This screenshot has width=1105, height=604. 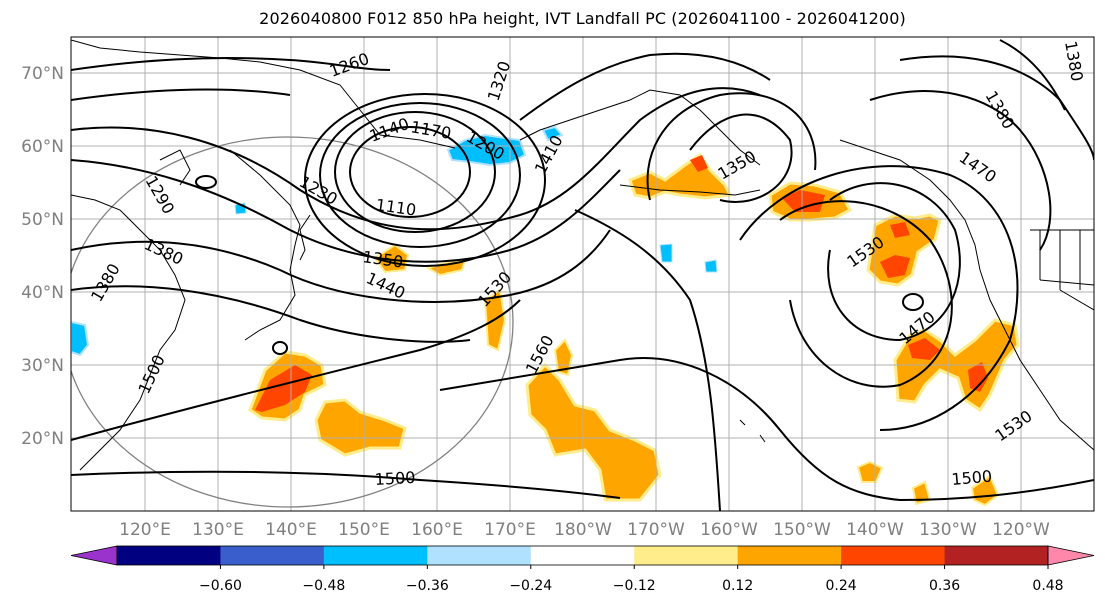 What do you see at coordinates (42, 220) in the screenshot?
I see `lat-label: 50°N` at bounding box center [42, 220].